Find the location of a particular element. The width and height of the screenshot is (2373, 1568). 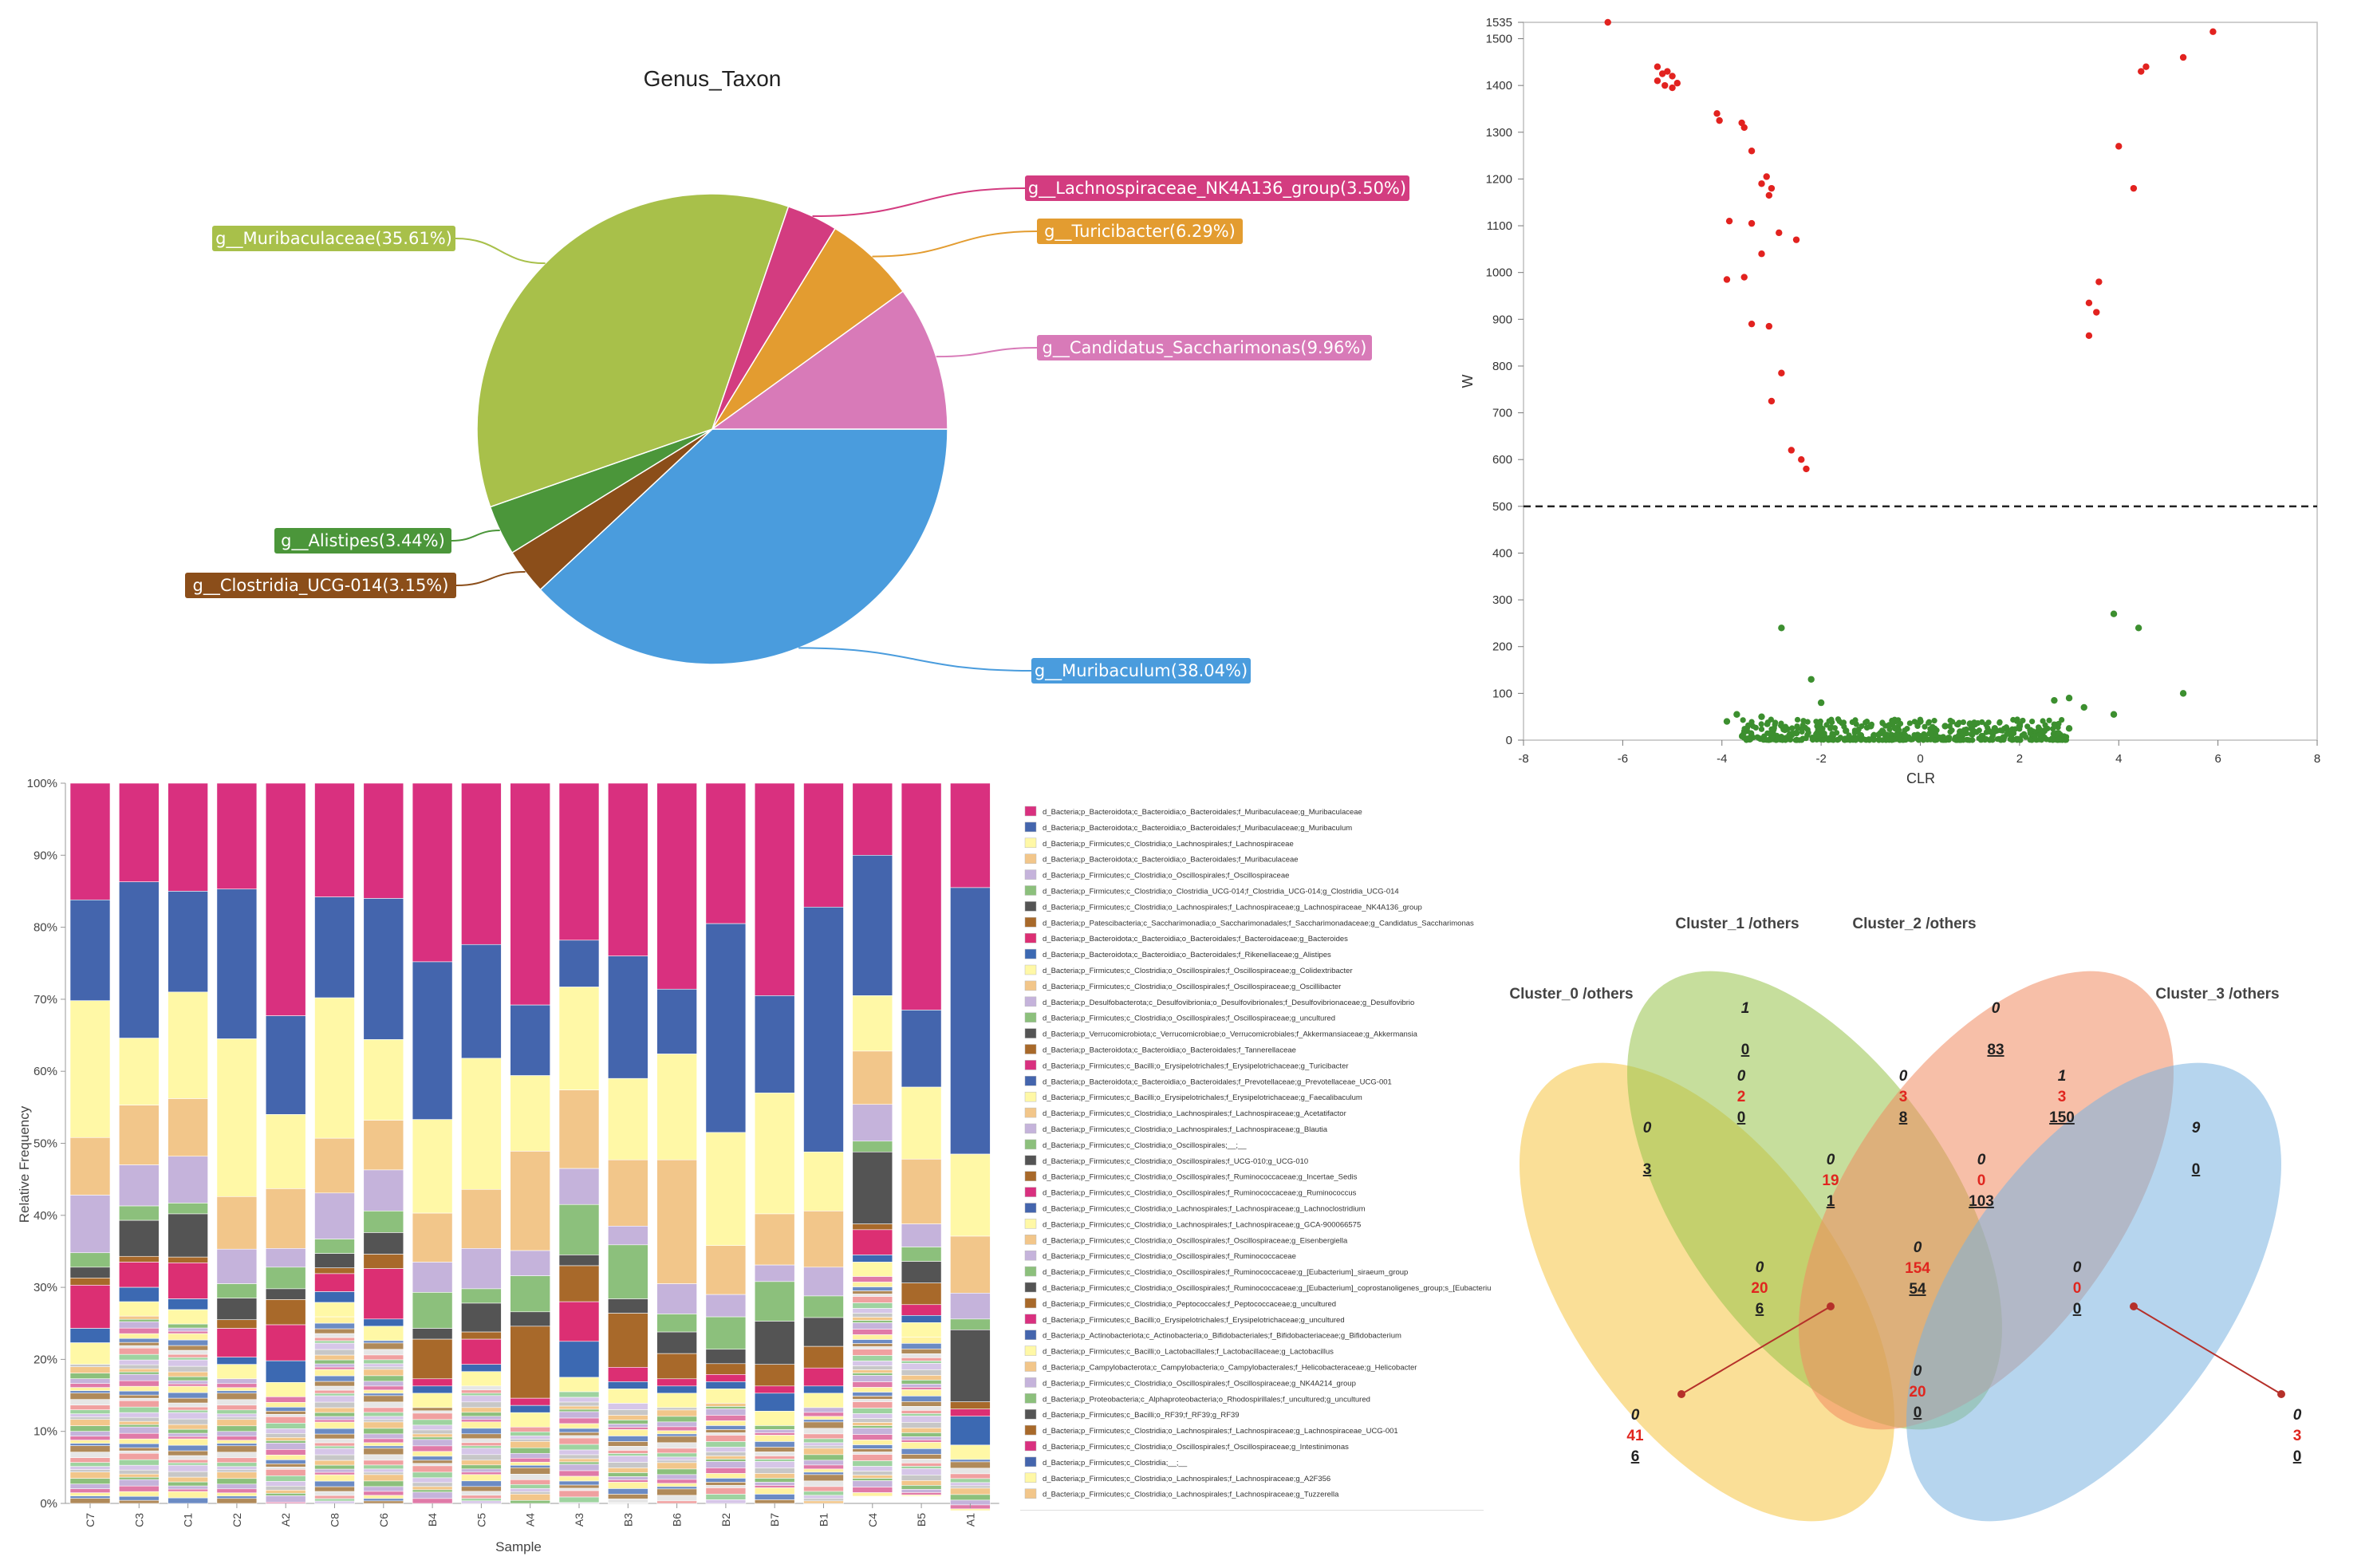

pie-callout-box is located at coordinates (320, 585).